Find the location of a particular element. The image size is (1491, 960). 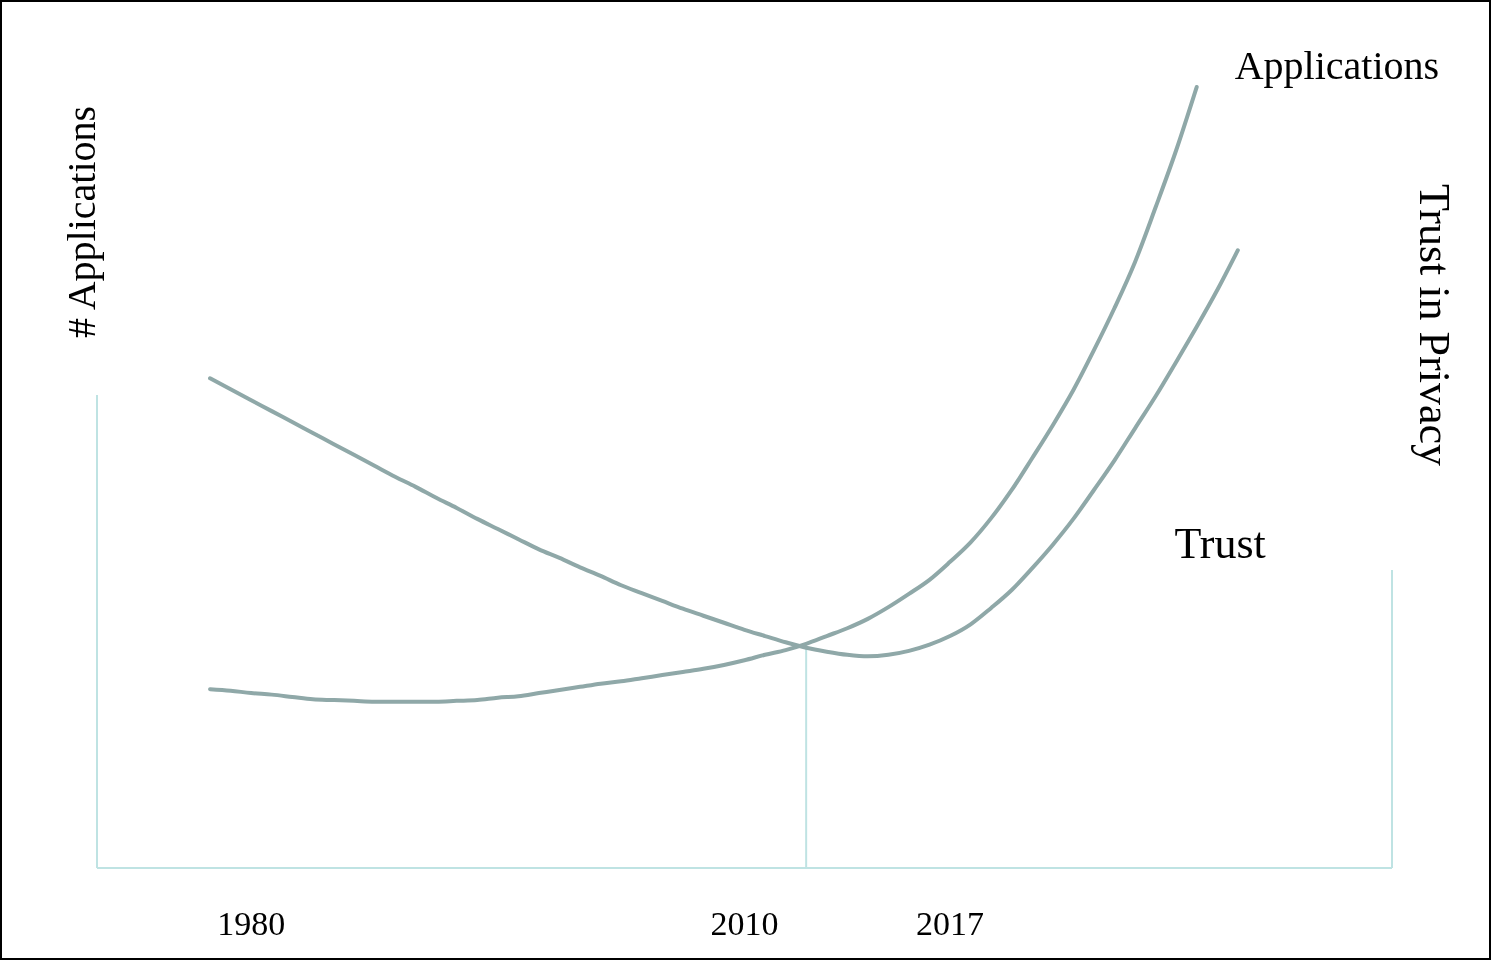

series-label: Applications is located at coordinates (1337, 65).